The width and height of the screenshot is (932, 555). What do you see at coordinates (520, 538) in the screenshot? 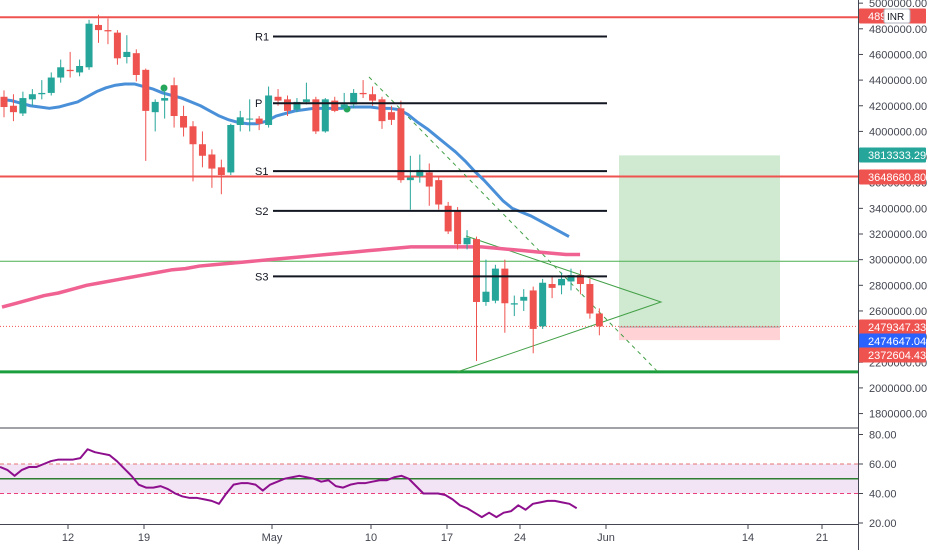
I see `time-tick-label: 24` at bounding box center [520, 538].